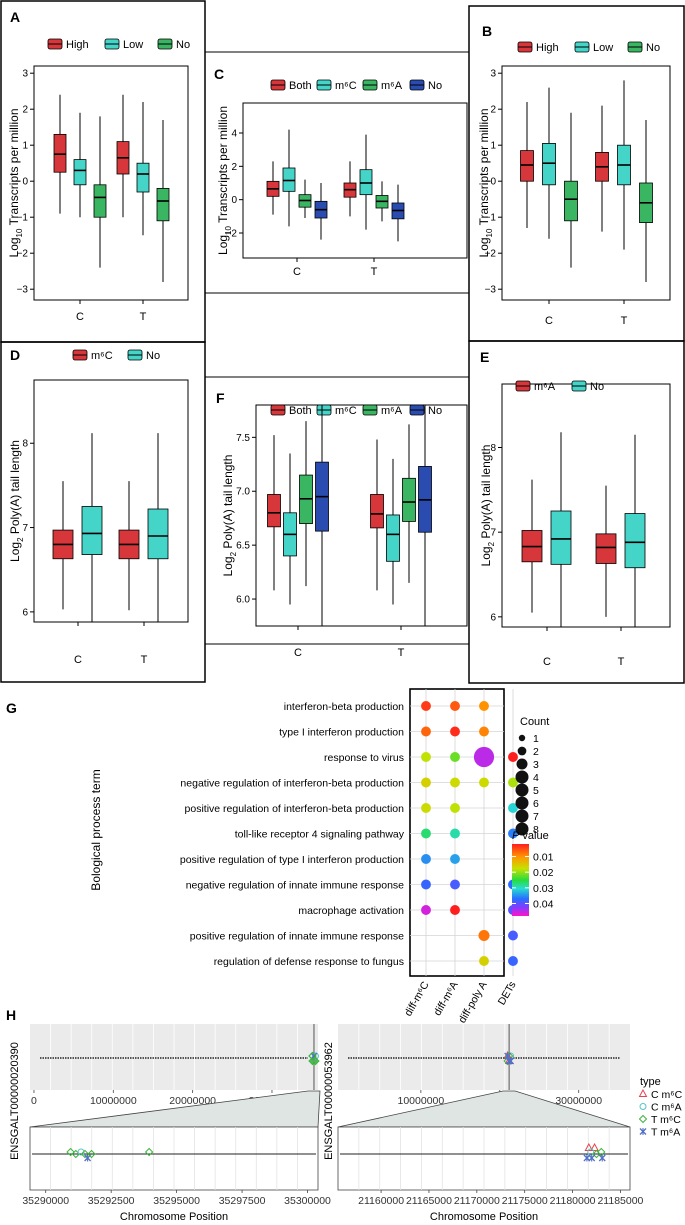  Describe the element at coordinates (578, 1101) in the screenshot. I see `x-tick-label: 30000000` at that location.